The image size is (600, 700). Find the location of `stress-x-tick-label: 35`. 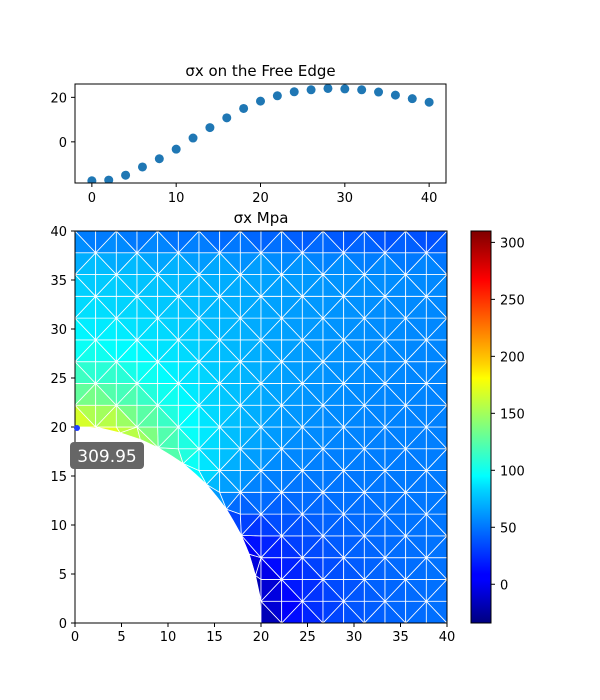

stress-x-tick-label: 35 is located at coordinates (400, 637).